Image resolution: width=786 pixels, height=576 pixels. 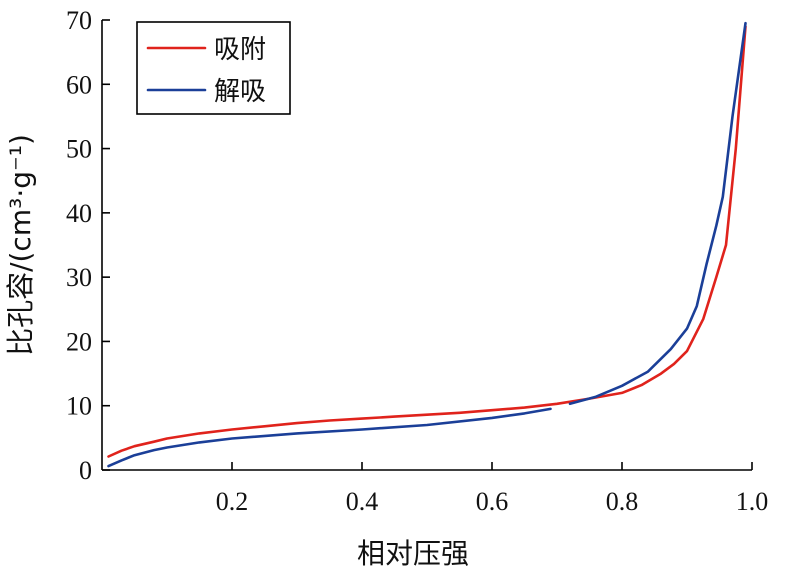 What do you see at coordinates (232, 501) in the screenshot?
I see `x-tick-label: 0.2` at bounding box center [232, 501].